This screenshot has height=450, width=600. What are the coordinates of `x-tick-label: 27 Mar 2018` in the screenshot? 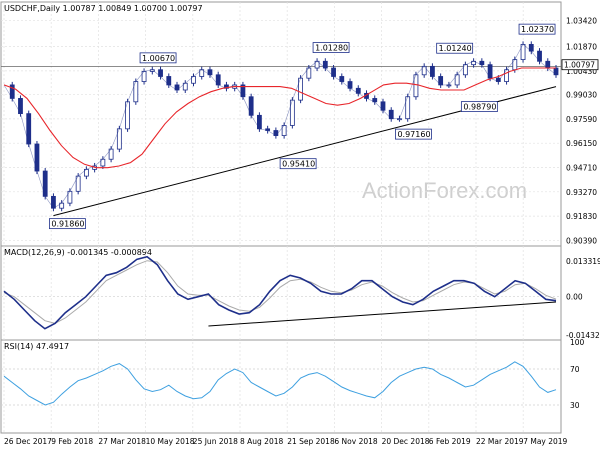 It's located at (122, 441).